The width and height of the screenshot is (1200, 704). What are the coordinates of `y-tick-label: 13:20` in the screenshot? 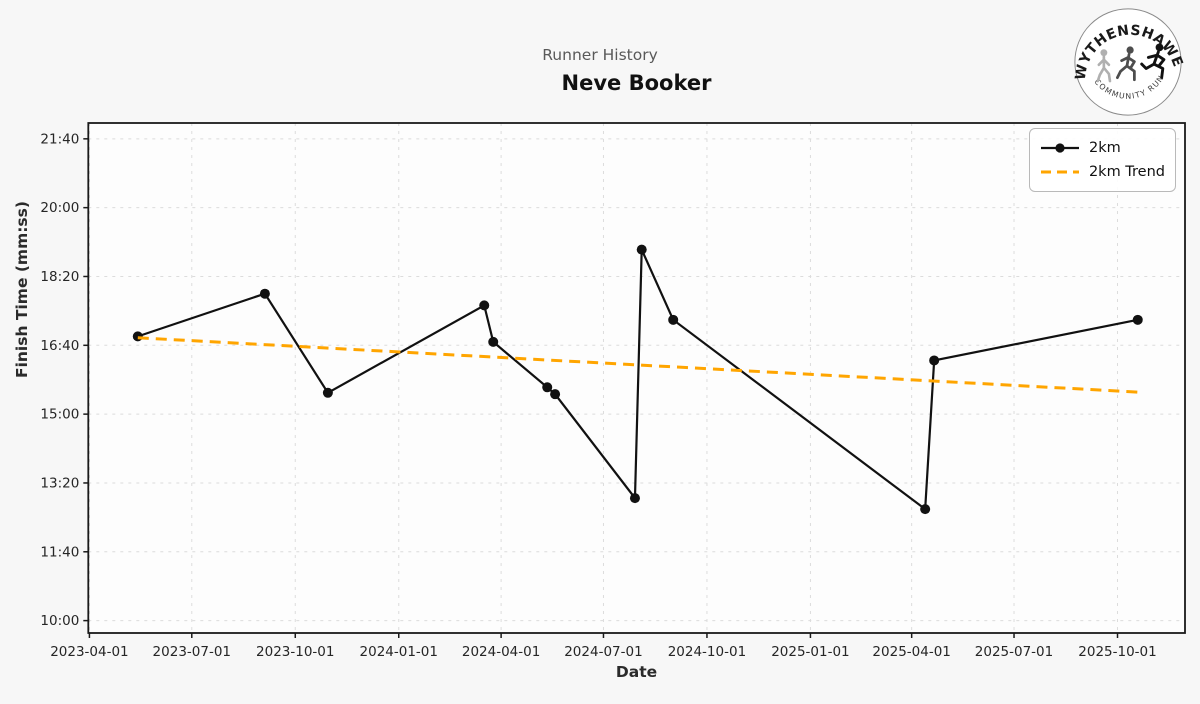 It's located at (59, 483).